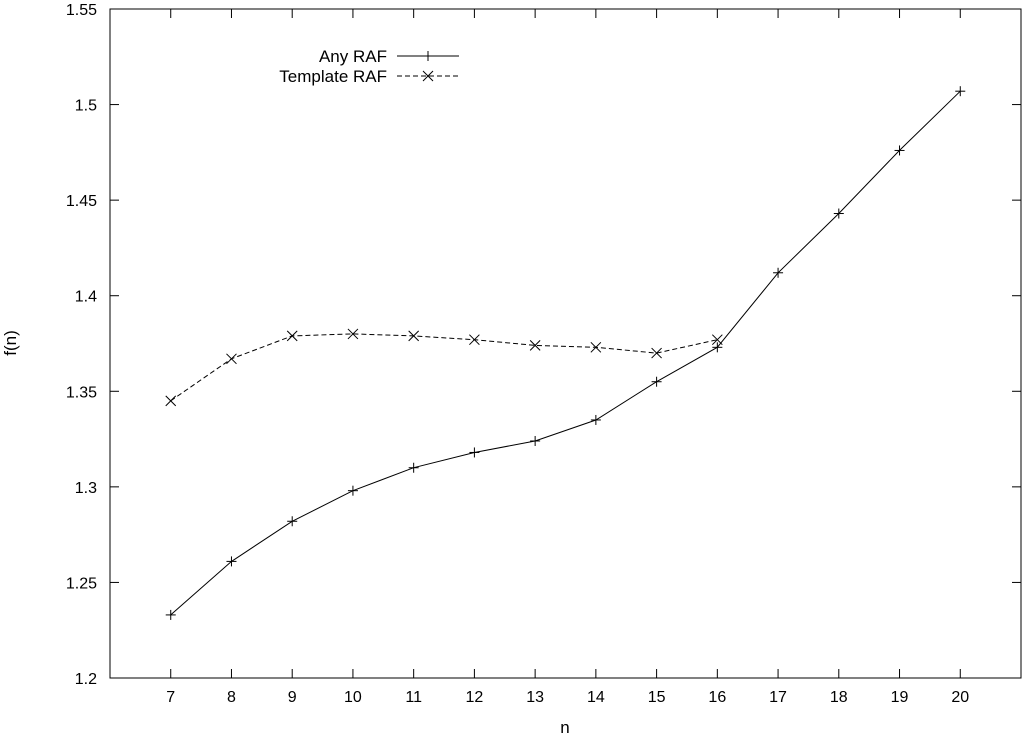 This screenshot has width=1024, height=738. What do you see at coordinates (444, 367) in the screenshot?
I see `series-line-template-raf` at bounding box center [444, 367].